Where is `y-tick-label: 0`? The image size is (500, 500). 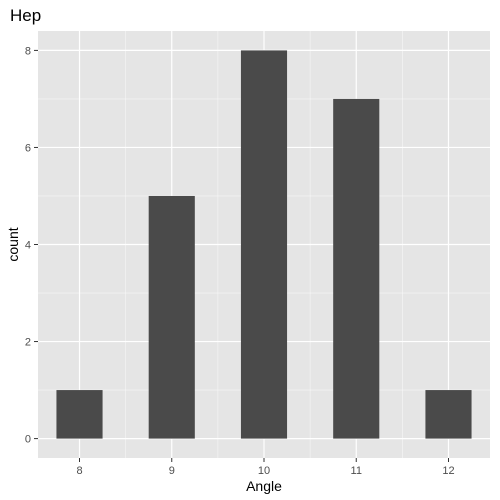 y-tick-label: 0 is located at coordinates (28, 440).